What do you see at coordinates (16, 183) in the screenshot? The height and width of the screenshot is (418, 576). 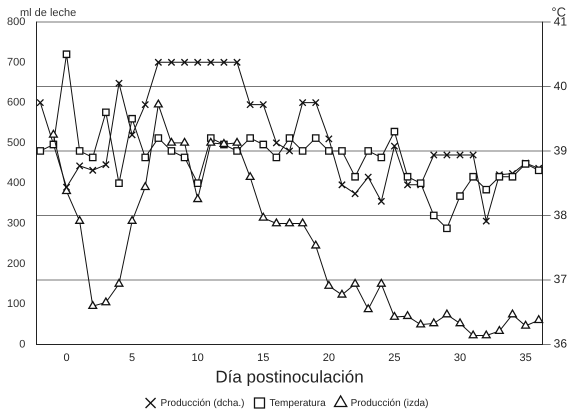 I see `y-tick-label: 400` at bounding box center [16, 183].